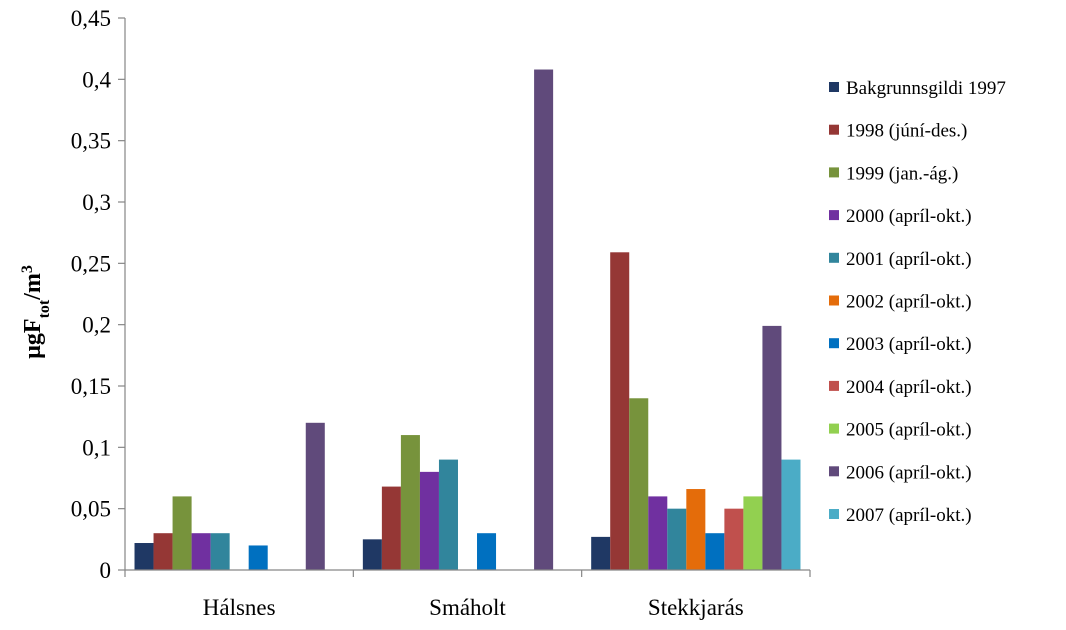 This screenshot has width=1066, height=630. Describe the element at coordinates (33, 338) in the screenshot. I see `y-axis-label-main: µgF` at that location.